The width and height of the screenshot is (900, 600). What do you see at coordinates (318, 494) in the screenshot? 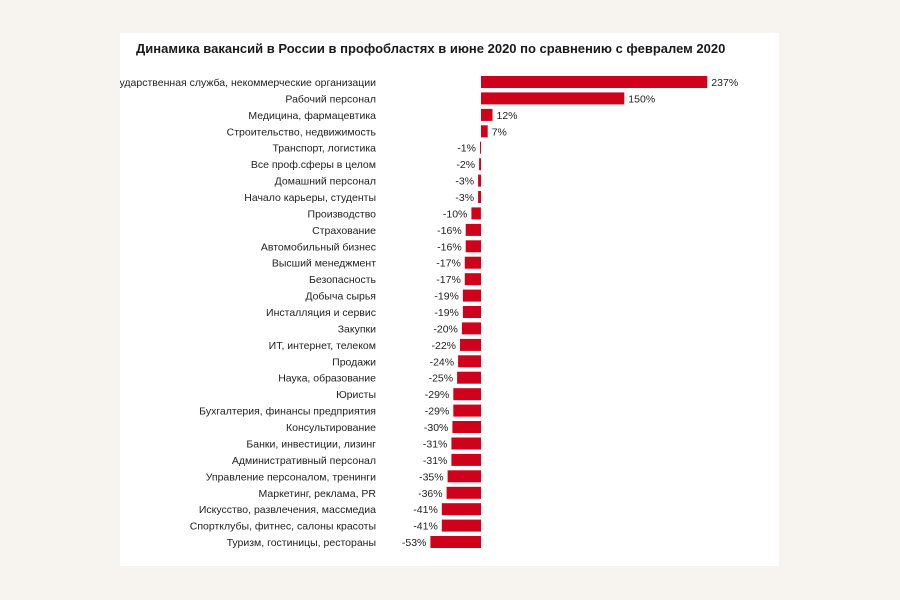
I see `category-label: Маркетинг, реклама, PR` at bounding box center [318, 494].